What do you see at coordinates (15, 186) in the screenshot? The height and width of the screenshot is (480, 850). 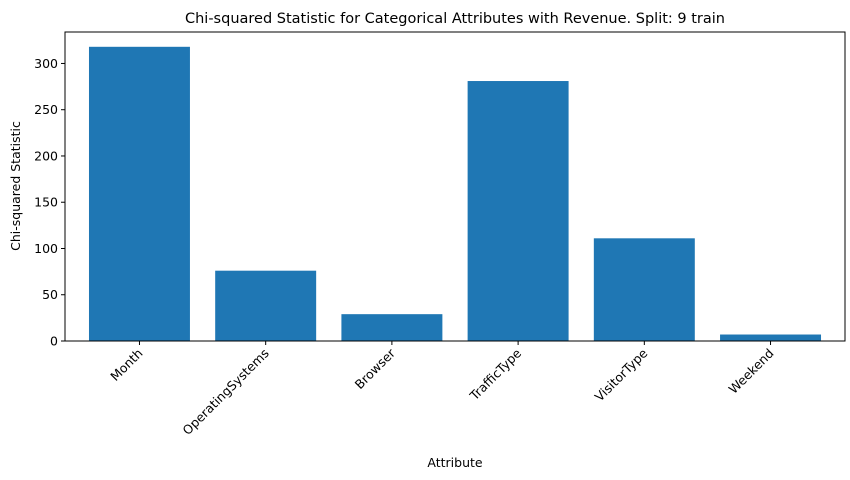 I see `y-axis-title: Chi-squared Statistic` at bounding box center [15, 186].